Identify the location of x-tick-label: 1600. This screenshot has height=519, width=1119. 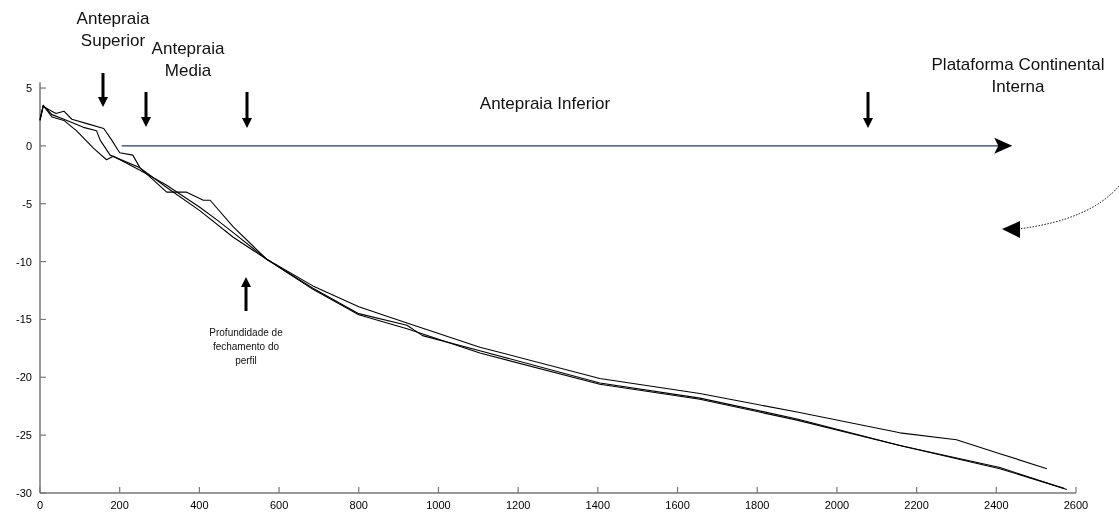
(677, 505).